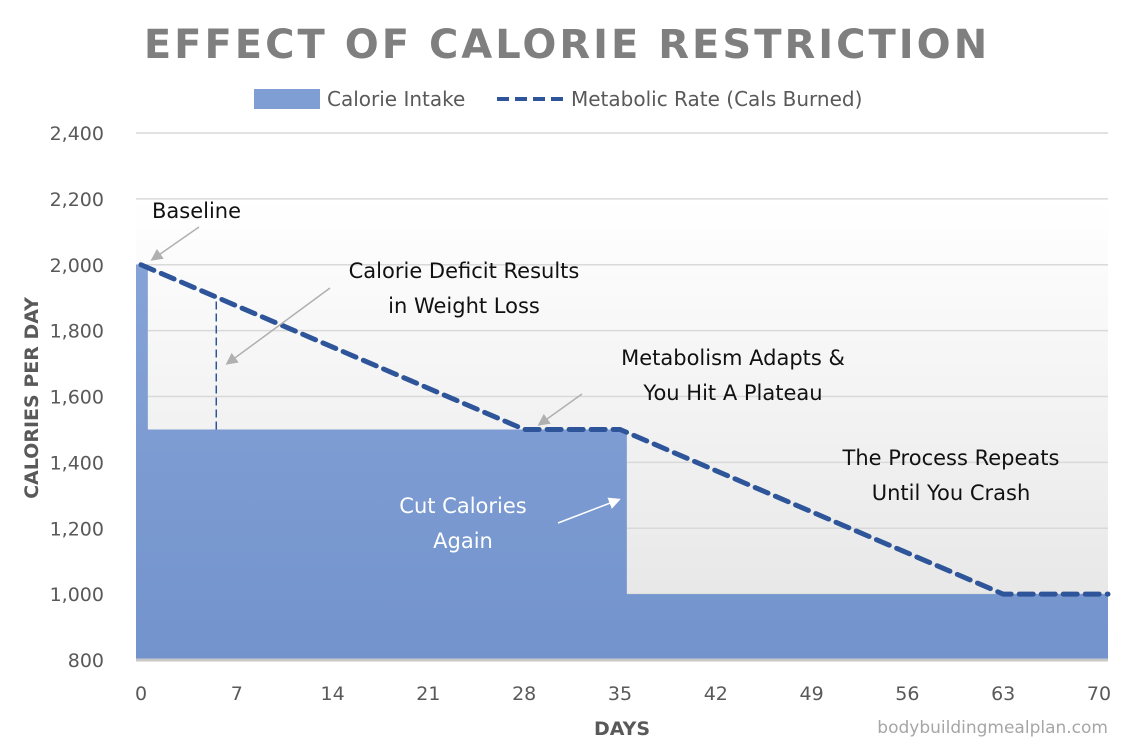 This screenshot has height=748, width=1139. Describe the element at coordinates (175, 243) in the screenshot. I see `arrow-baseline` at that location.